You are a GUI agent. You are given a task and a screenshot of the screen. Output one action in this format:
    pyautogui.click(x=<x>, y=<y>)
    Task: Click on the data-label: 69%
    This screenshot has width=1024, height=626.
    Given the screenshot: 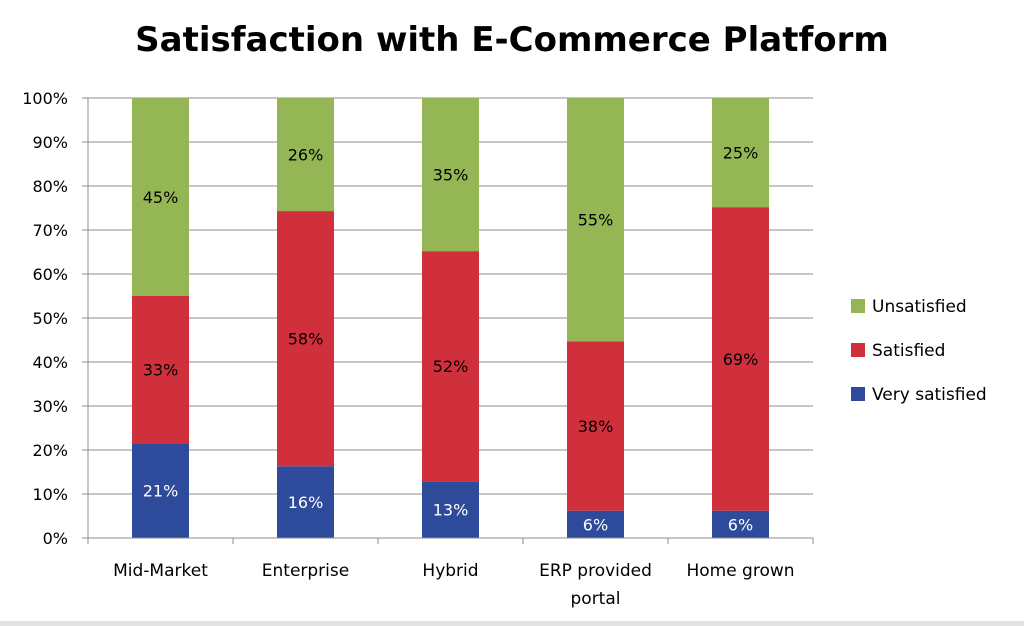 What is the action you would take?
    pyautogui.click(x=741, y=359)
    